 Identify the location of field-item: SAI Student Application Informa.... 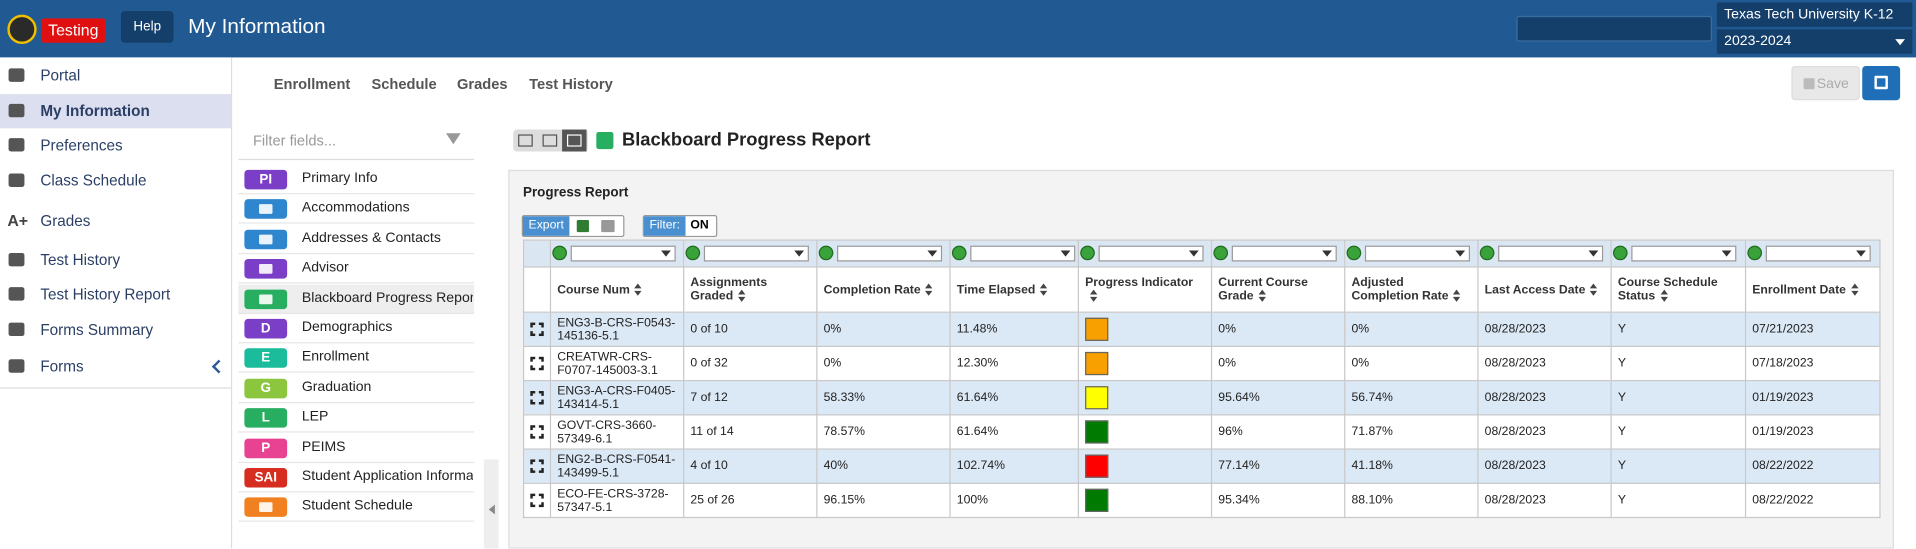
(356, 478).